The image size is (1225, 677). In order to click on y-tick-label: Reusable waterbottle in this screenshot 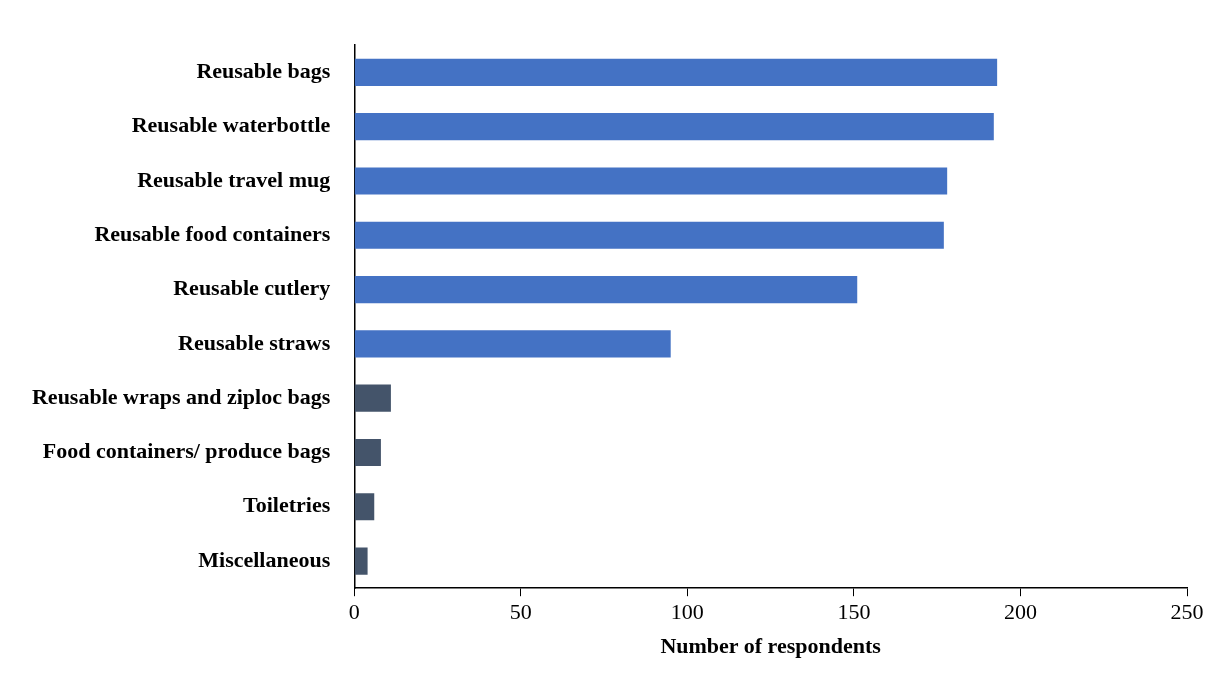, I will do `click(231, 125)`.